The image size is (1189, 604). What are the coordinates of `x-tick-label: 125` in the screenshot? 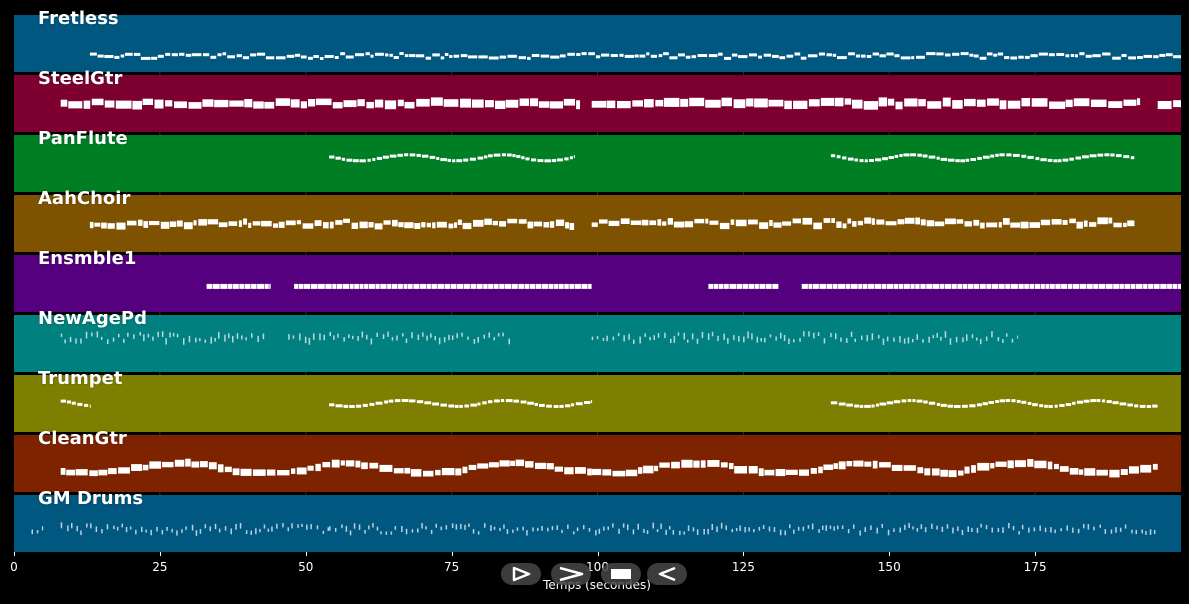 It's located at (743, 567).